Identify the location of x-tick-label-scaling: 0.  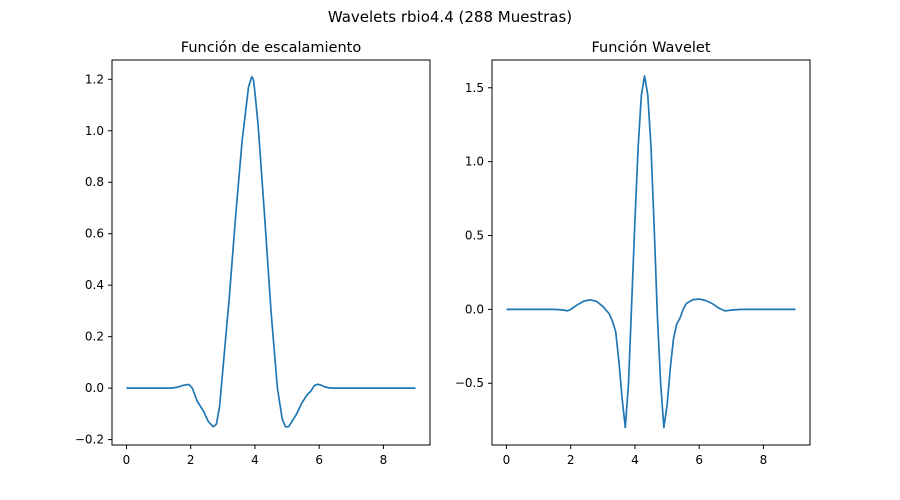
(127, 460).